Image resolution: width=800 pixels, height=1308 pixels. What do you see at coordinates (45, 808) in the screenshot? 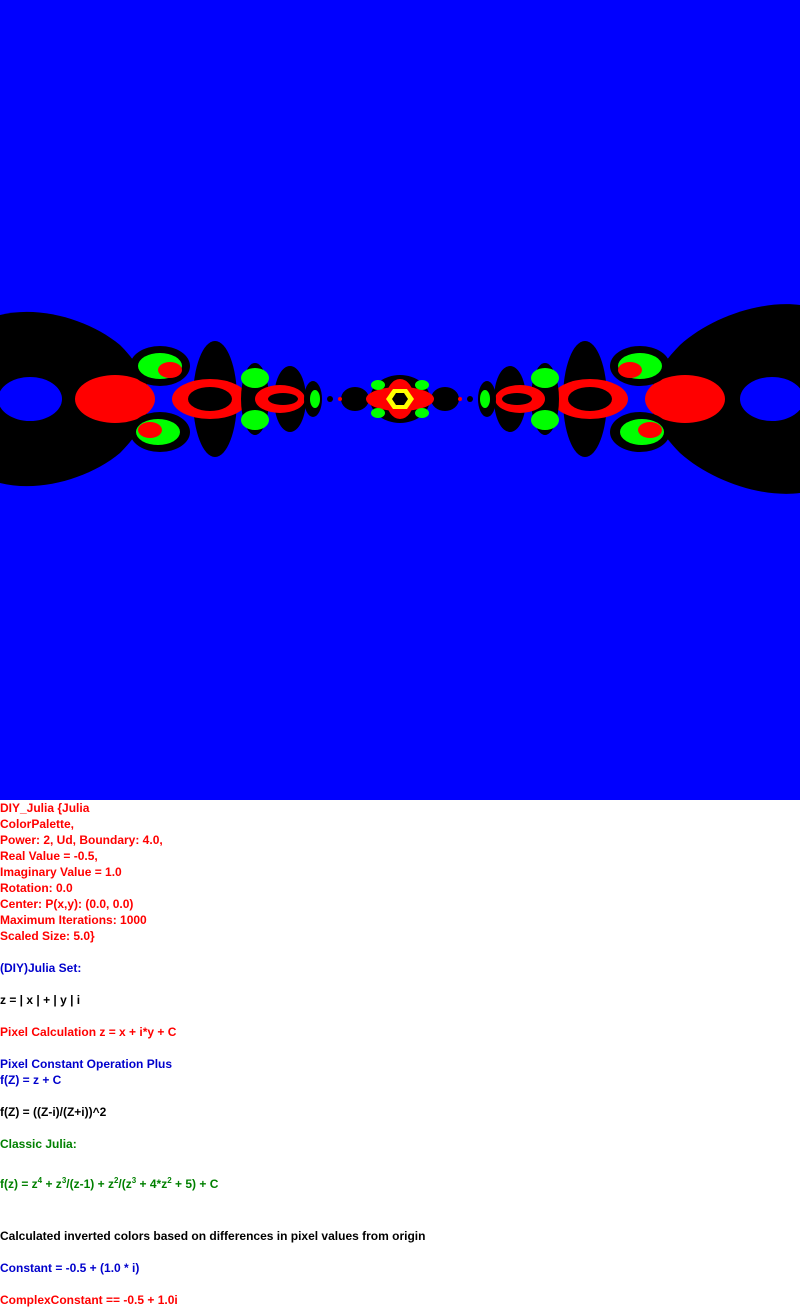
I see `param-line: DIY_Julia {Julia` at bounding box center [45, 808].